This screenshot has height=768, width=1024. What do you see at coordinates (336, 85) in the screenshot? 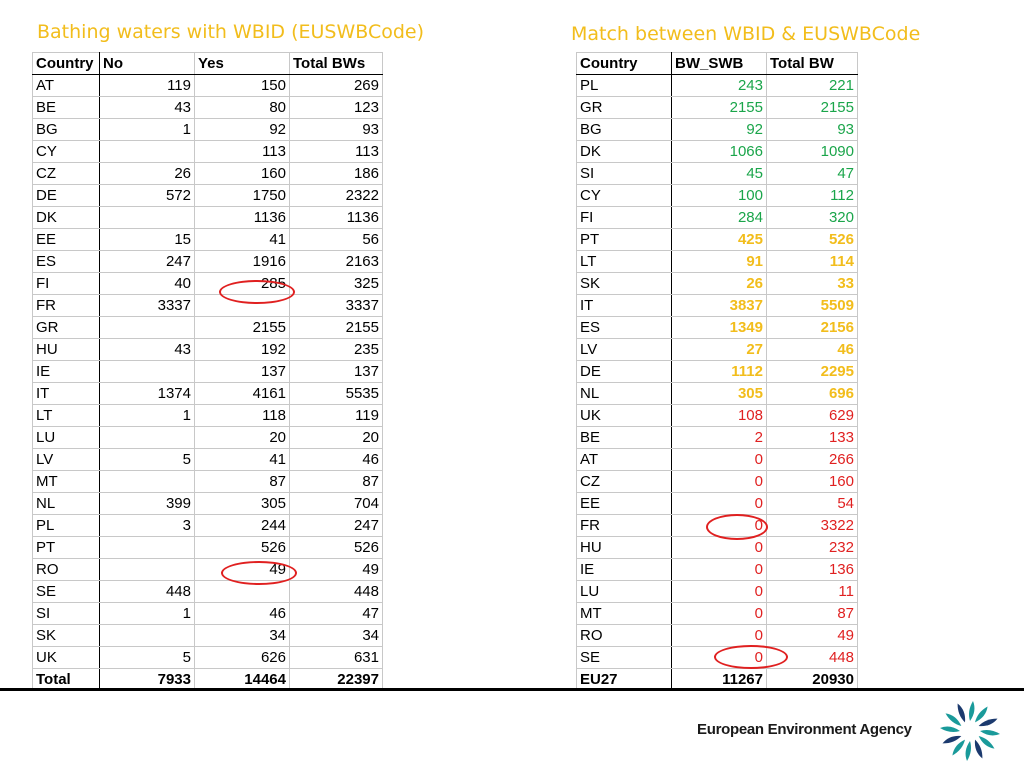
I see `value-cell: 269` at bounding box center [336, 85].